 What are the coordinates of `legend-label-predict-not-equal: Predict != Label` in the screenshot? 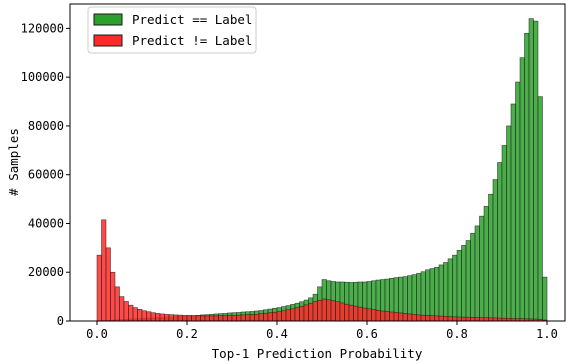 It's located at (192, 40).